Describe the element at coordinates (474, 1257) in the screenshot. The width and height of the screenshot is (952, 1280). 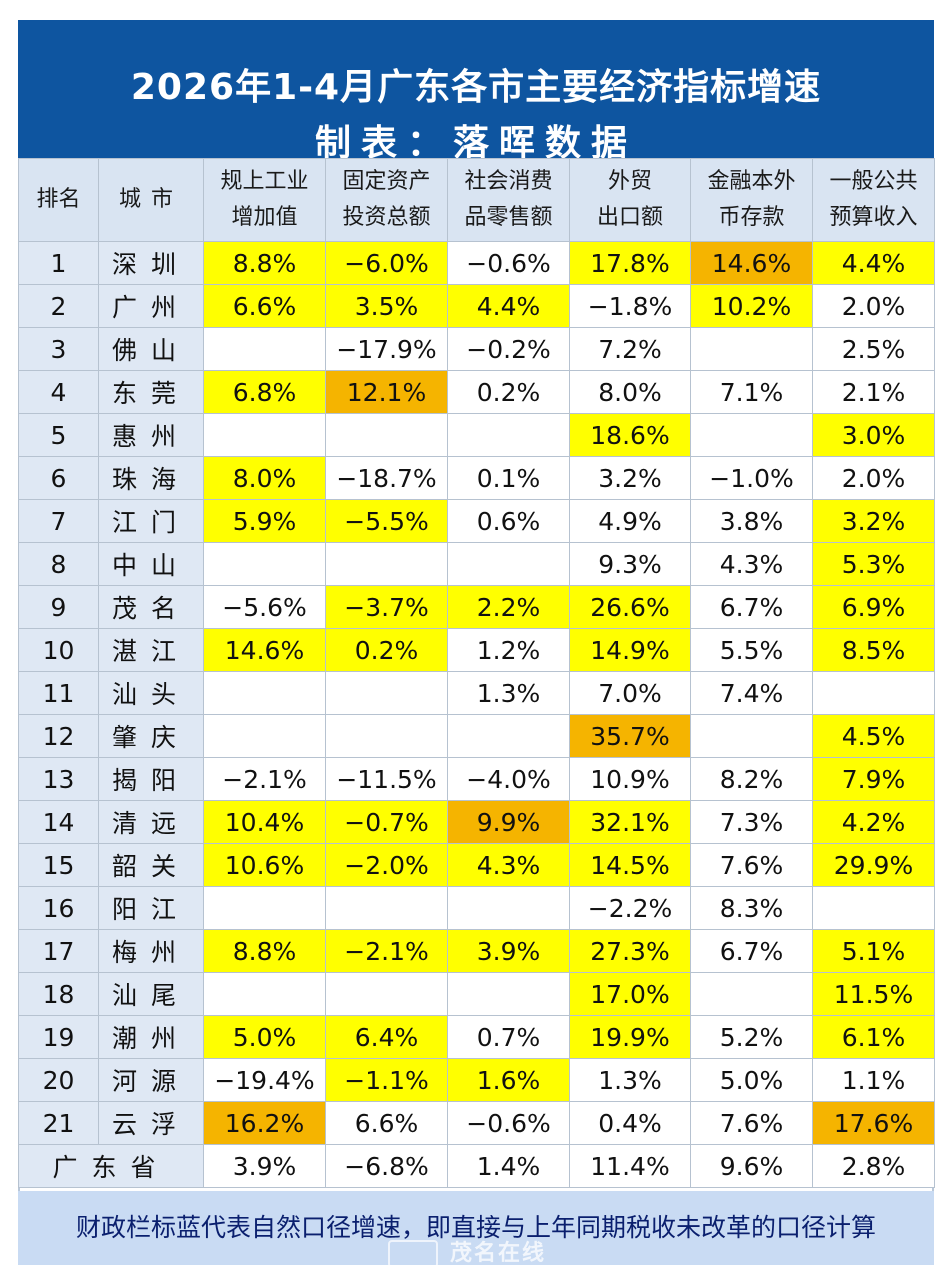
I see `watermark: 茂名在线 WWW.GDMM.COM` at that location.